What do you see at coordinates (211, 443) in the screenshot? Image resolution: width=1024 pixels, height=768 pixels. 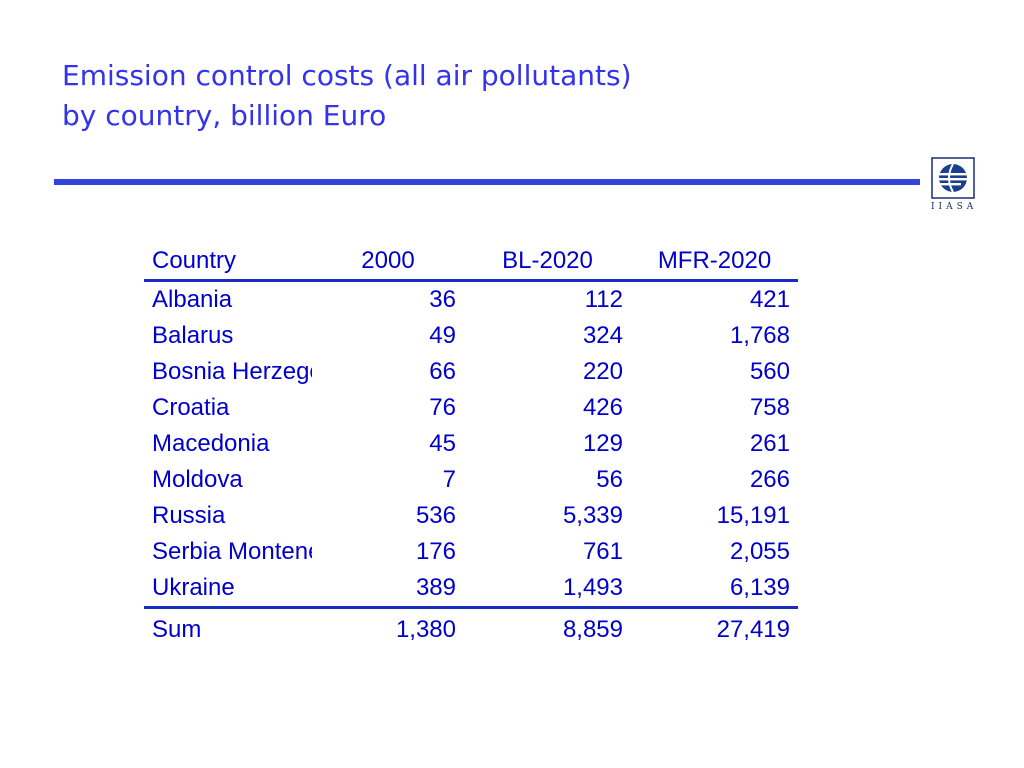 I see `cell-country: Macedonia` at bounding box center [211, 443].